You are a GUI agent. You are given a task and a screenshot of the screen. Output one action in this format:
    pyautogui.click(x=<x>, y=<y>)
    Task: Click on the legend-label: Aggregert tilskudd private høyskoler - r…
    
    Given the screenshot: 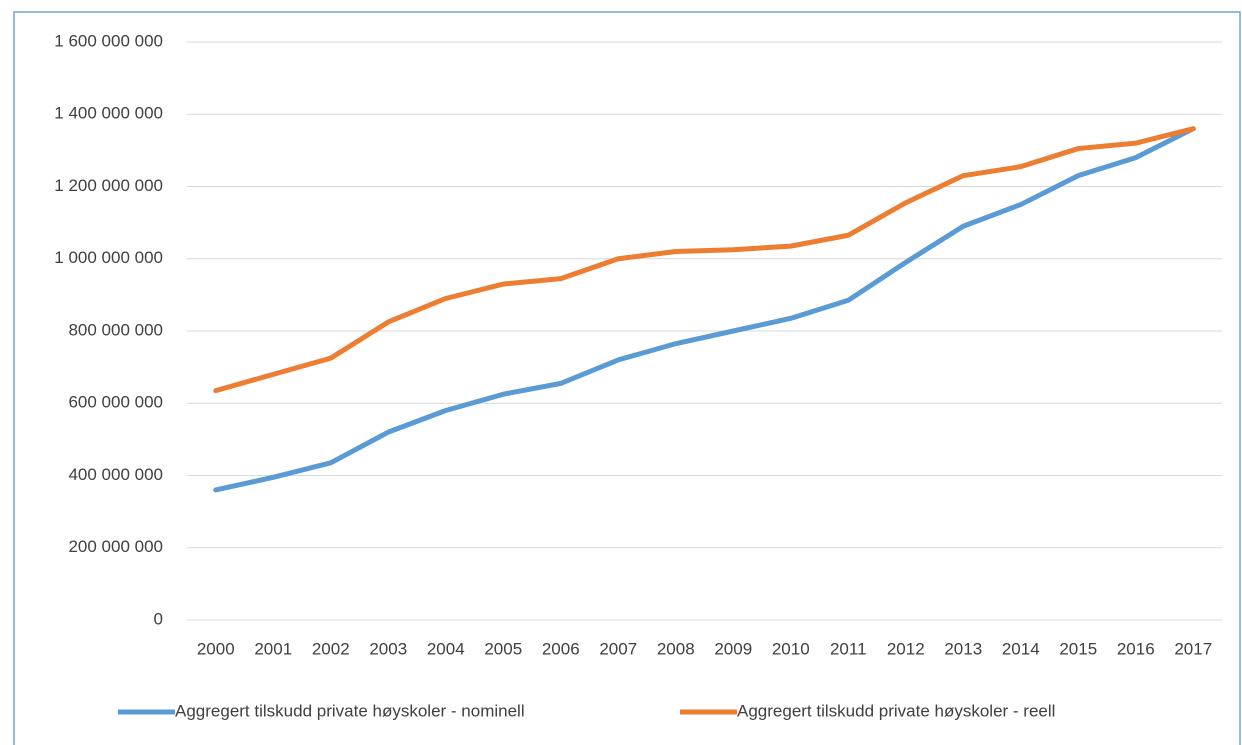 What is the action you would take?
    pyautogui.click(x=896, y=710)
    